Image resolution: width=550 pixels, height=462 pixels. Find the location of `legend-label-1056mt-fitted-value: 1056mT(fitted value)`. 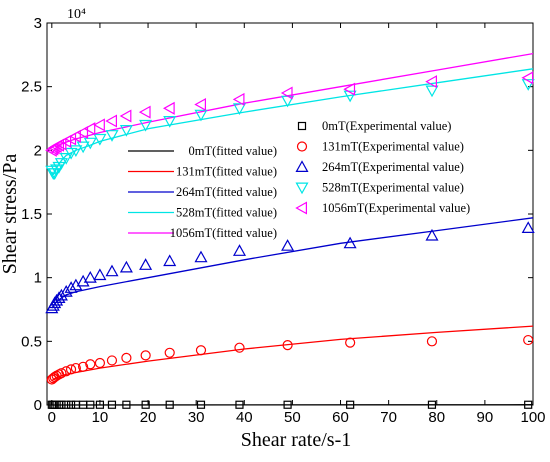

legend-label-1056mt-fitted-value: 1056mT(fitted value) is located at coordinates (223, 233).